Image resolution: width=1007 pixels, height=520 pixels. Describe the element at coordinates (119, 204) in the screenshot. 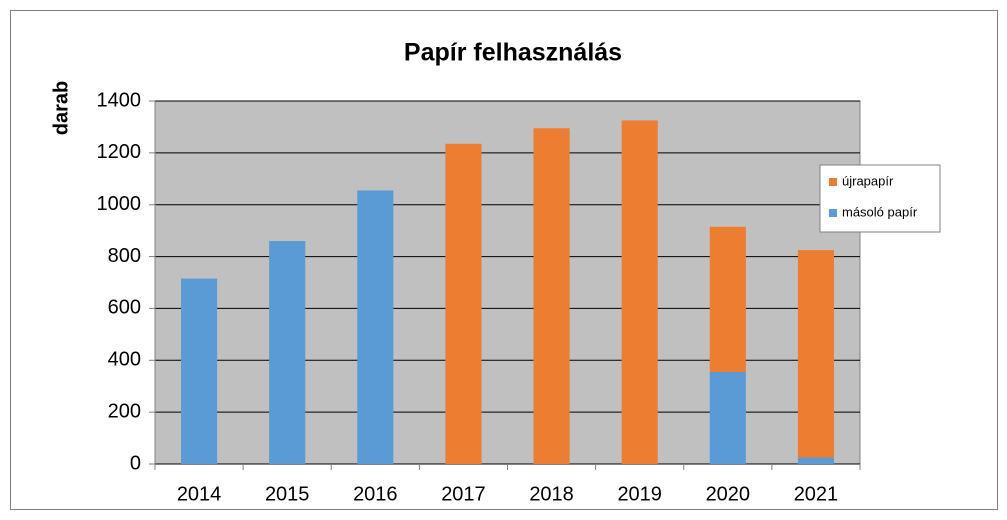

I see `y-tick-label: 1000` at that location.